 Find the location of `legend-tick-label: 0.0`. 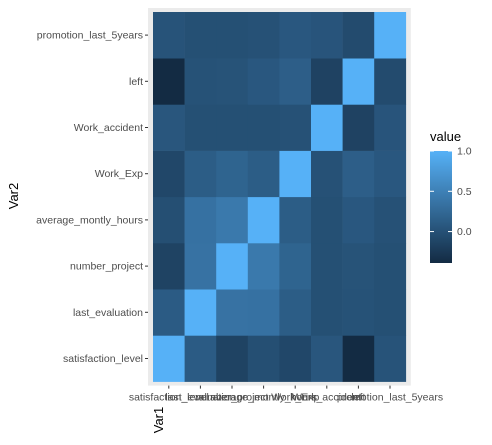

legend-tick-label: 0.0 is located at coordinates (464, 232).